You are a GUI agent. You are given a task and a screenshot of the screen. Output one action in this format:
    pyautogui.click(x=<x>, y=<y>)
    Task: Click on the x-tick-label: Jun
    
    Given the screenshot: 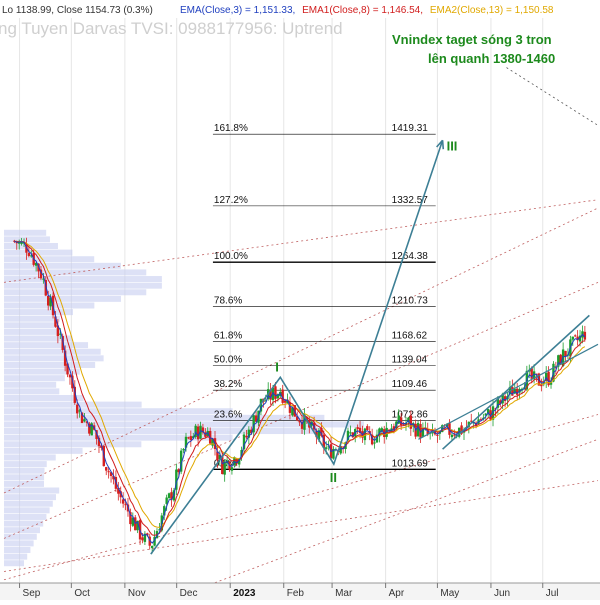 What is the action you would take?
    pyautogui.click(x=502, y=593)
    